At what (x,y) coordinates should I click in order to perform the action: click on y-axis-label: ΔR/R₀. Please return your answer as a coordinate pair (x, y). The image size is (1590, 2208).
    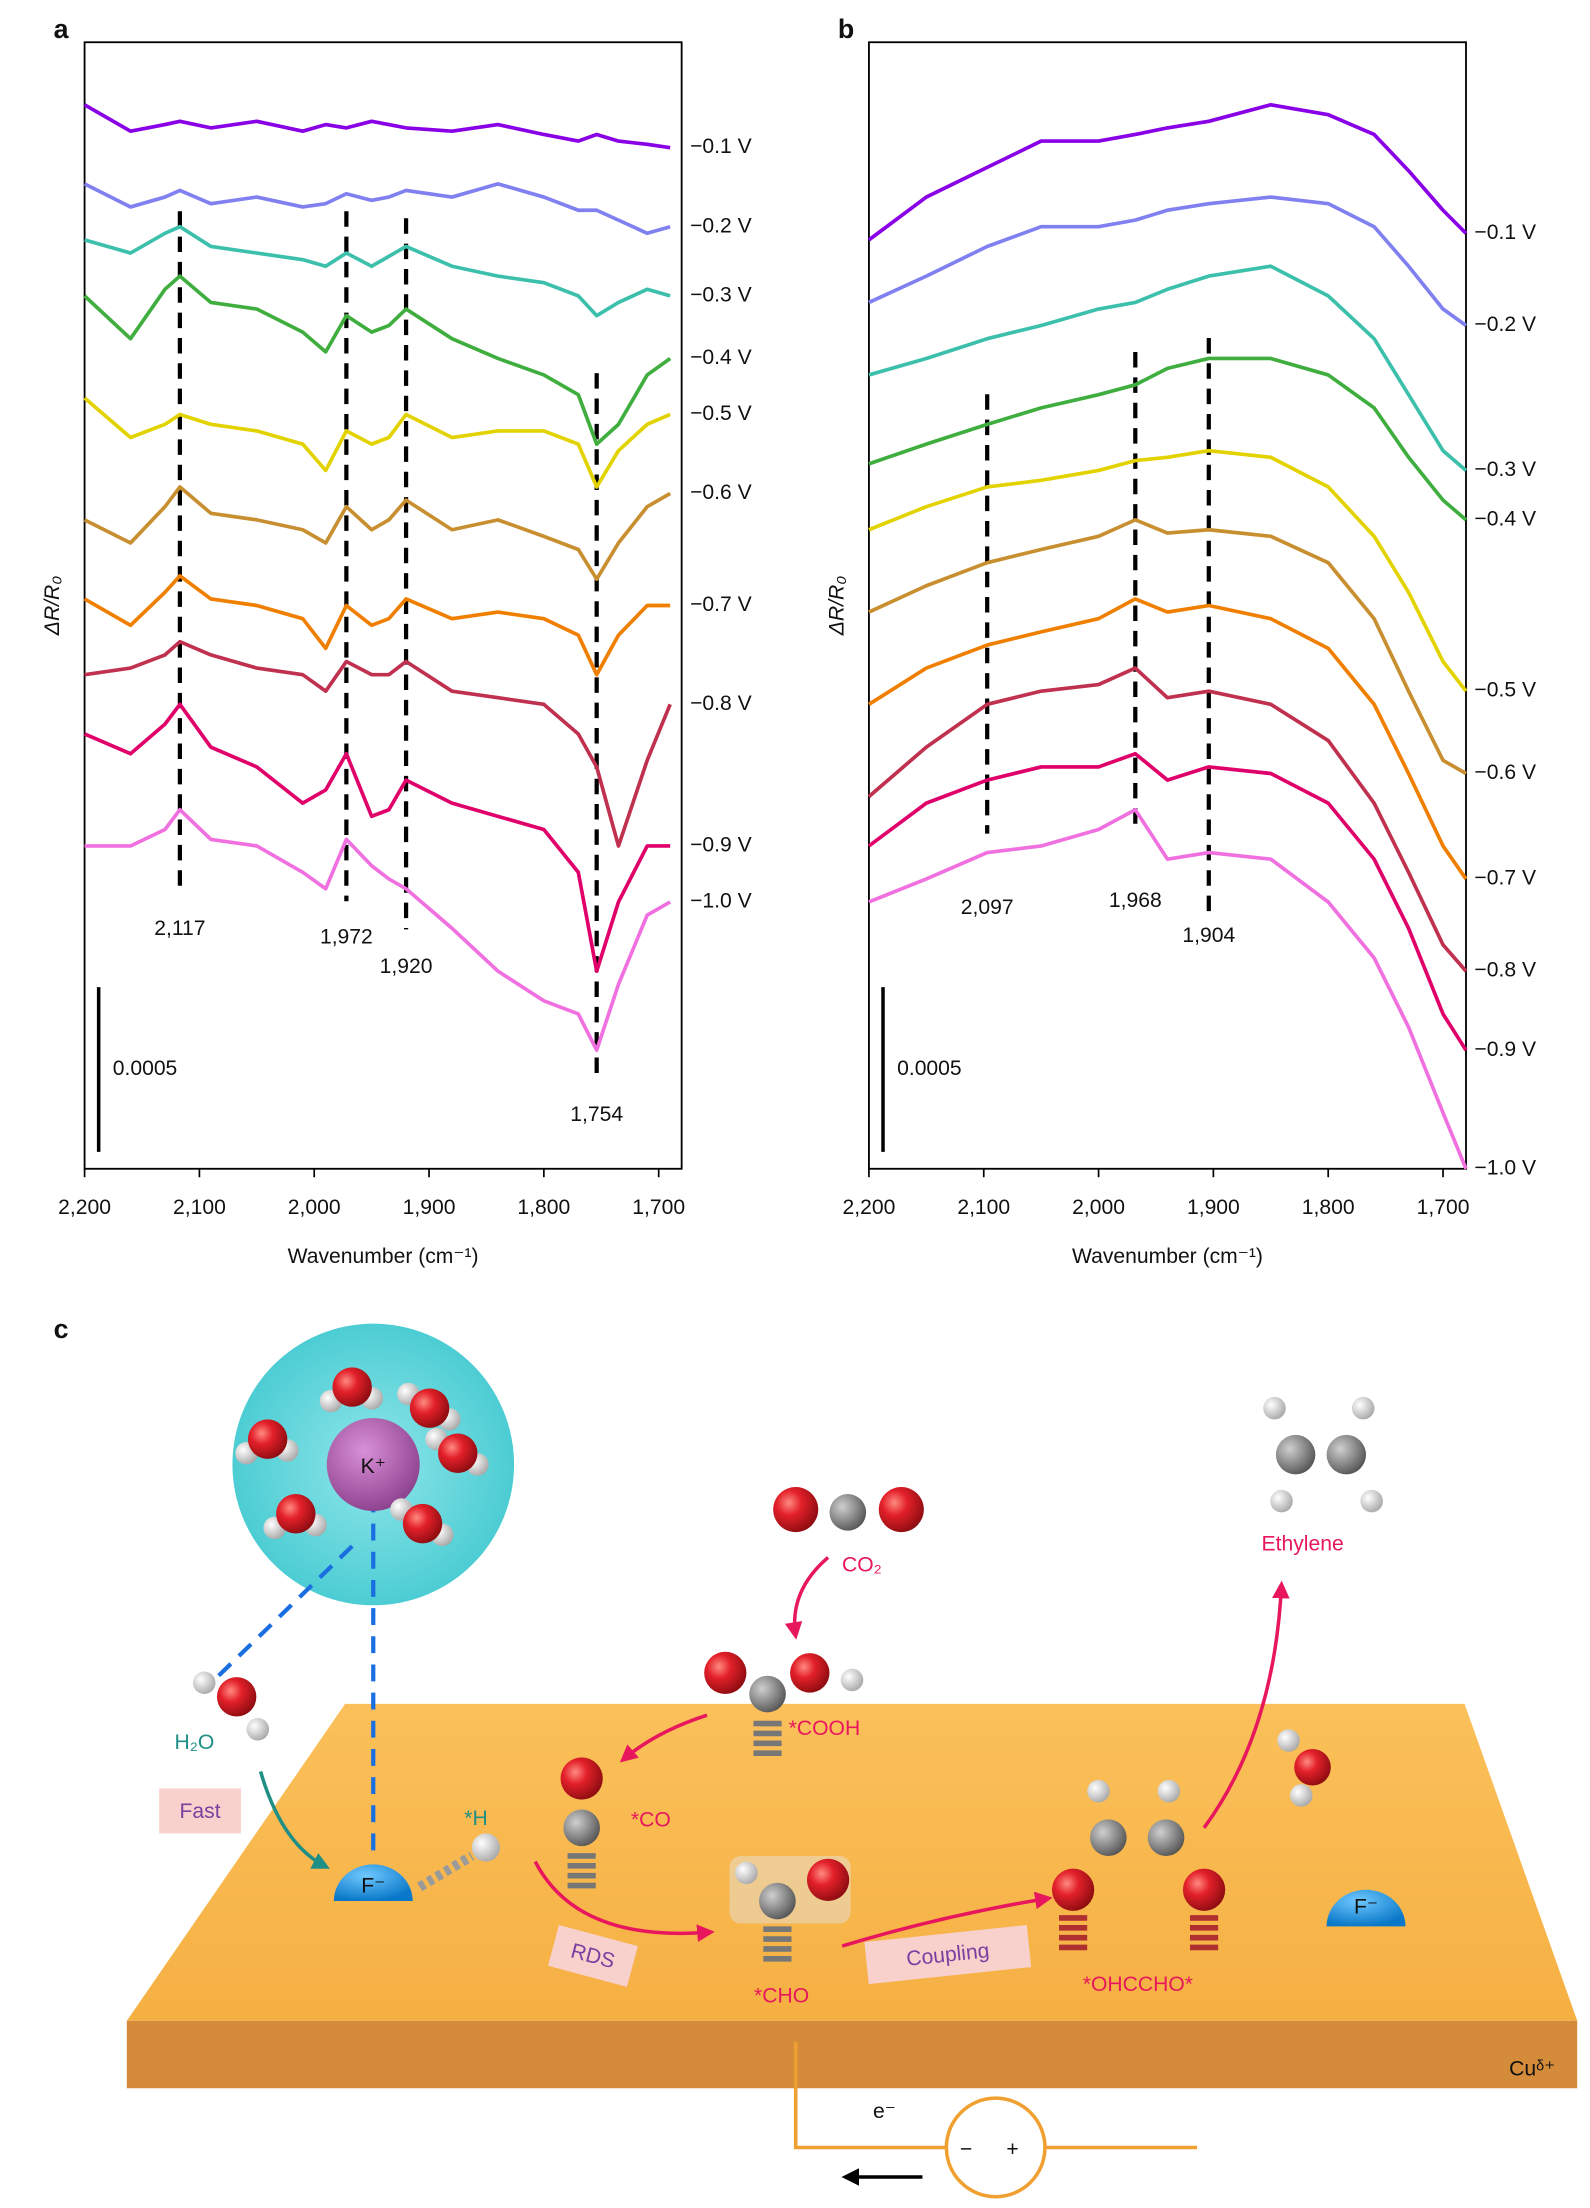
    Looking at the image, I should click on (837, 606).